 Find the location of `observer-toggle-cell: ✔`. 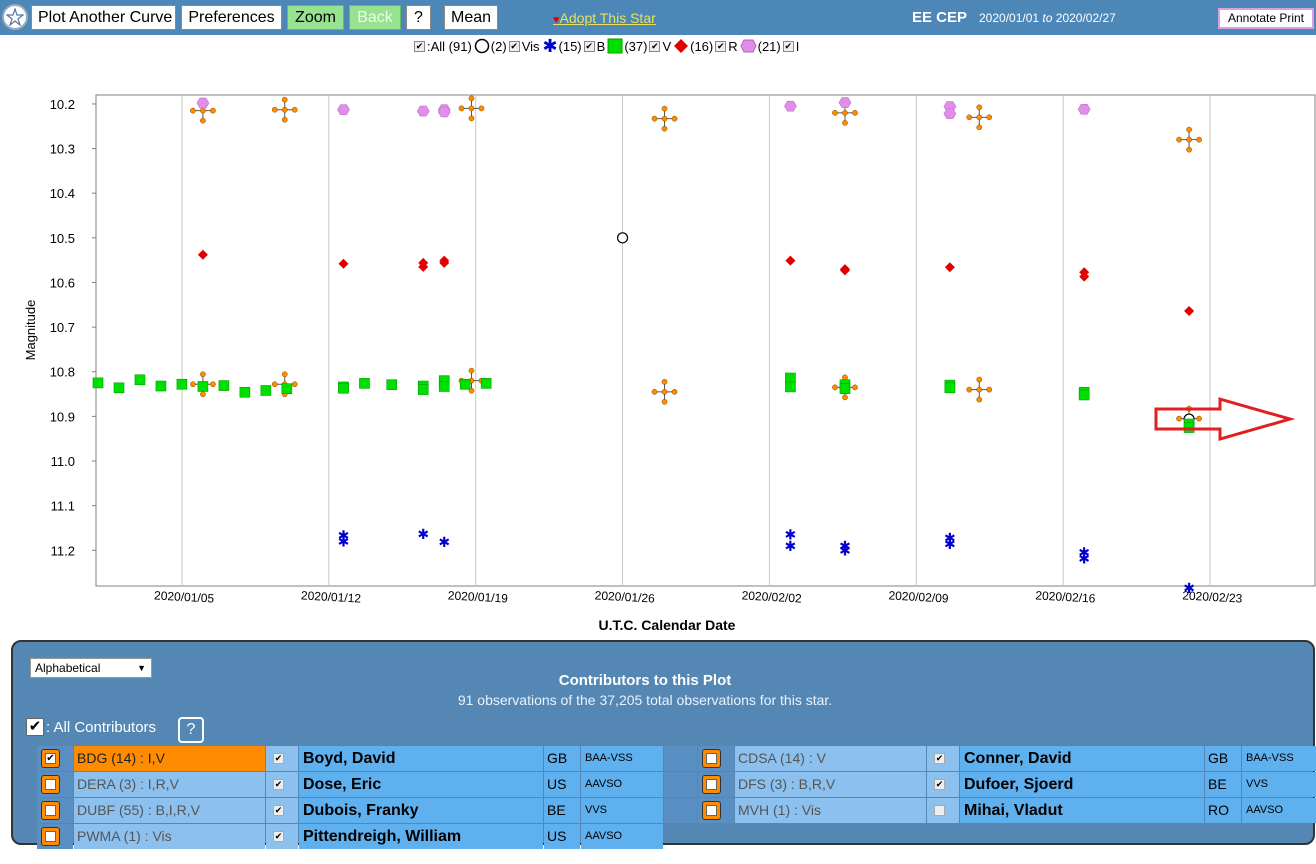

observer-toggle-cell: ✔ is located at coordinates (55, 758).